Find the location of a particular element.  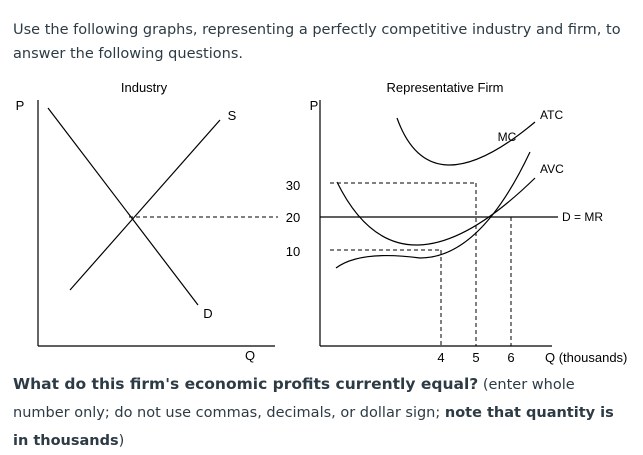

industry-demand-curve is located at coordinates (123, 206).